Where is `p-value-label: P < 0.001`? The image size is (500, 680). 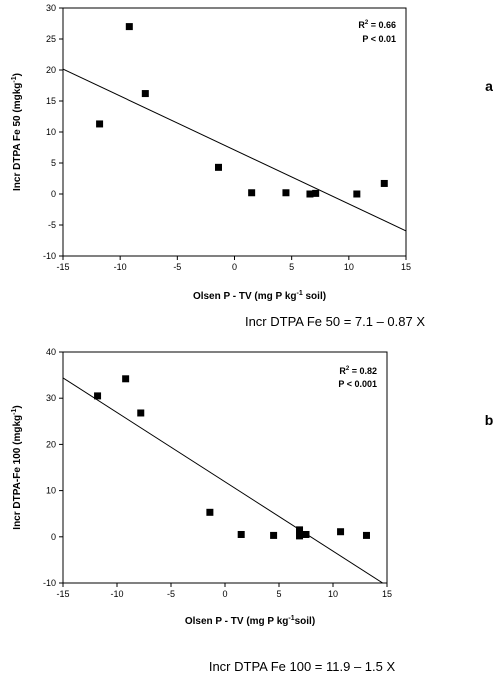 p-value-label: P < 0.001 is located at coordinates (357, 384).